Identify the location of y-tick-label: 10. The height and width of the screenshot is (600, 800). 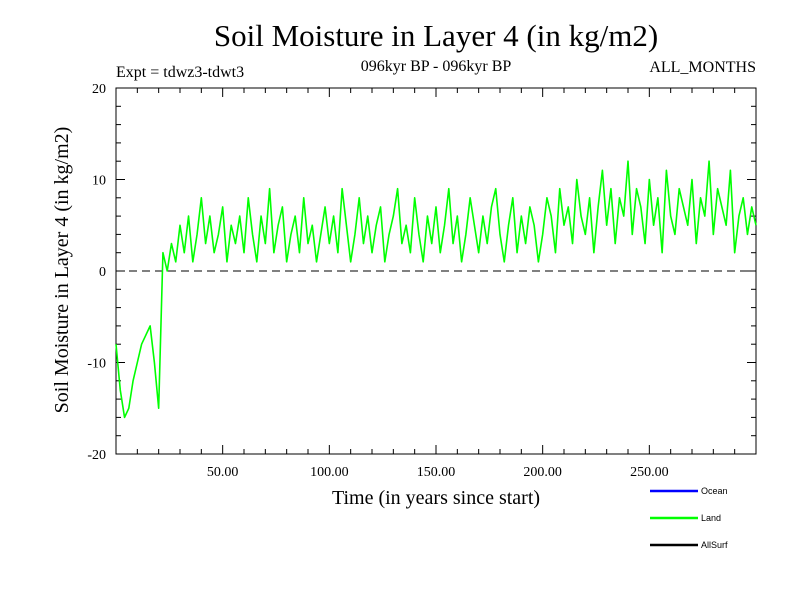
(99, 181).